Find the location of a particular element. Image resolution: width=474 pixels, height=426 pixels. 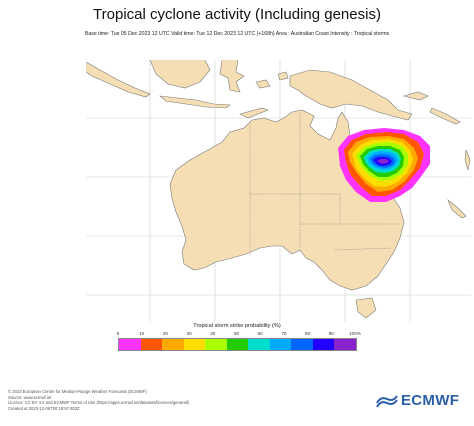

state-borders is located at coordinates (324, 184).